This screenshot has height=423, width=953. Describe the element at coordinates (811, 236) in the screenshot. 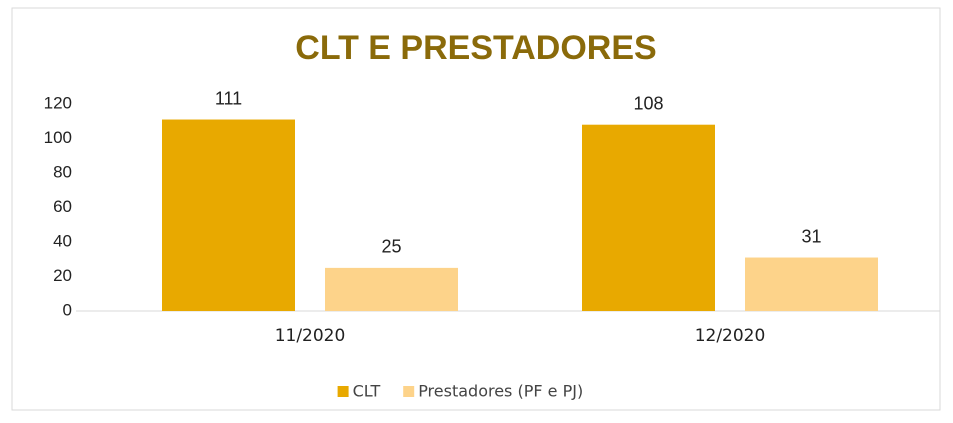

I see `data-label: 31` at that location.